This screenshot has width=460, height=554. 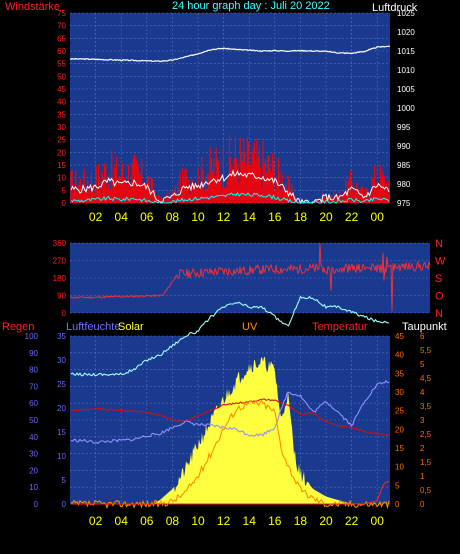 What do you see at coordinates (422, 336) in the screenshot?
I see `uv-tick-label: 6` at bounding box center [422, 336].